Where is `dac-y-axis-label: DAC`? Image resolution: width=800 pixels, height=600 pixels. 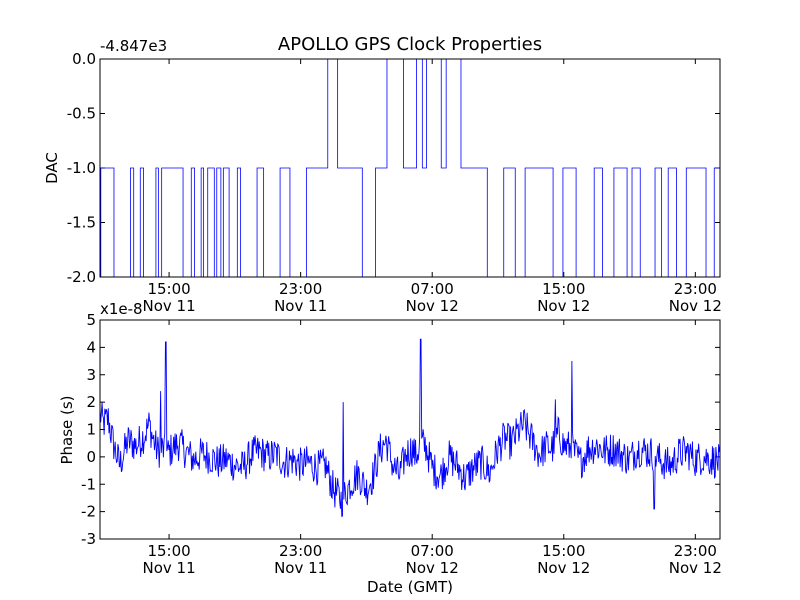 dac-y-axis-label: DAC is located at coordinates (52, 168).